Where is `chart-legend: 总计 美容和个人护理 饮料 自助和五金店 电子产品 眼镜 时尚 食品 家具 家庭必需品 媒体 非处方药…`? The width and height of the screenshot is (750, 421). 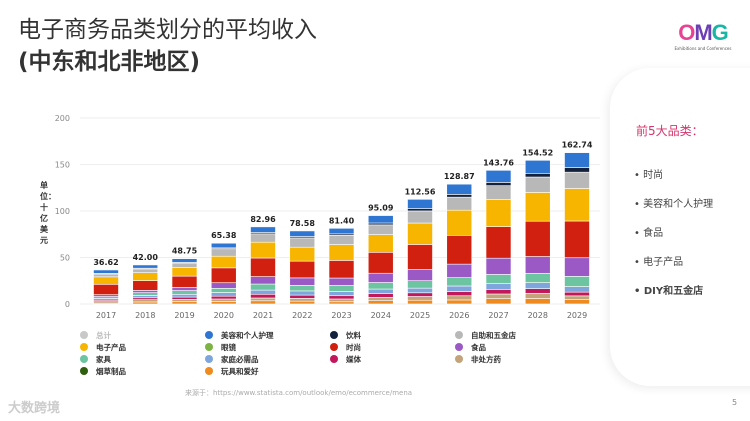 chart-legend: 总计 美容和个人护理 饮料 自助和五金店 电子产品 眼镜 时尚 食品 家具 家庭必需品 媒体 非处方药… is located at coordinates (320, 353).